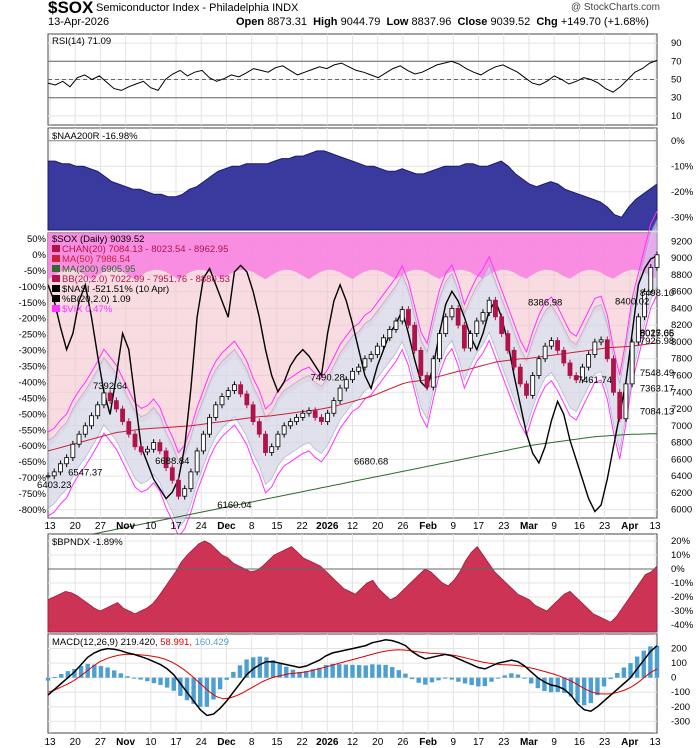  What do you see at coordinates (33, 510) in the screenshot?
I see `nasi-axis-tick-label: -800%` at bounding box center [33, 510].